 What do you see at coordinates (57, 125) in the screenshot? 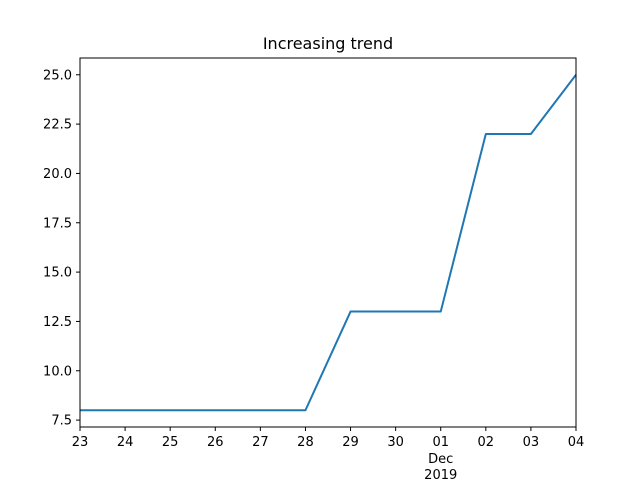
I see `y-tick-label-6: 22.5` at bounding box center [57, 125].